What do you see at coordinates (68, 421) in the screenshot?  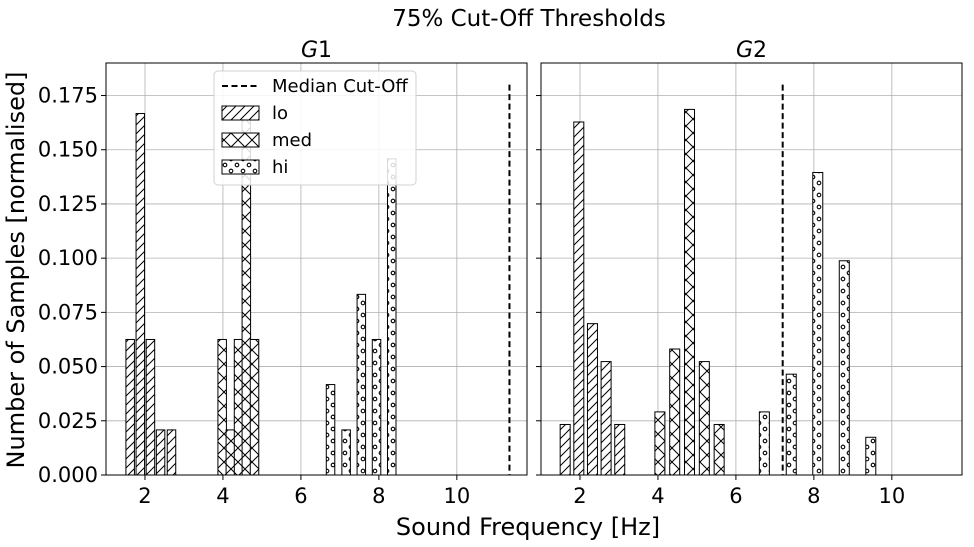 I see `y-tick-label: 0.025` at bounding box center [68, 421].